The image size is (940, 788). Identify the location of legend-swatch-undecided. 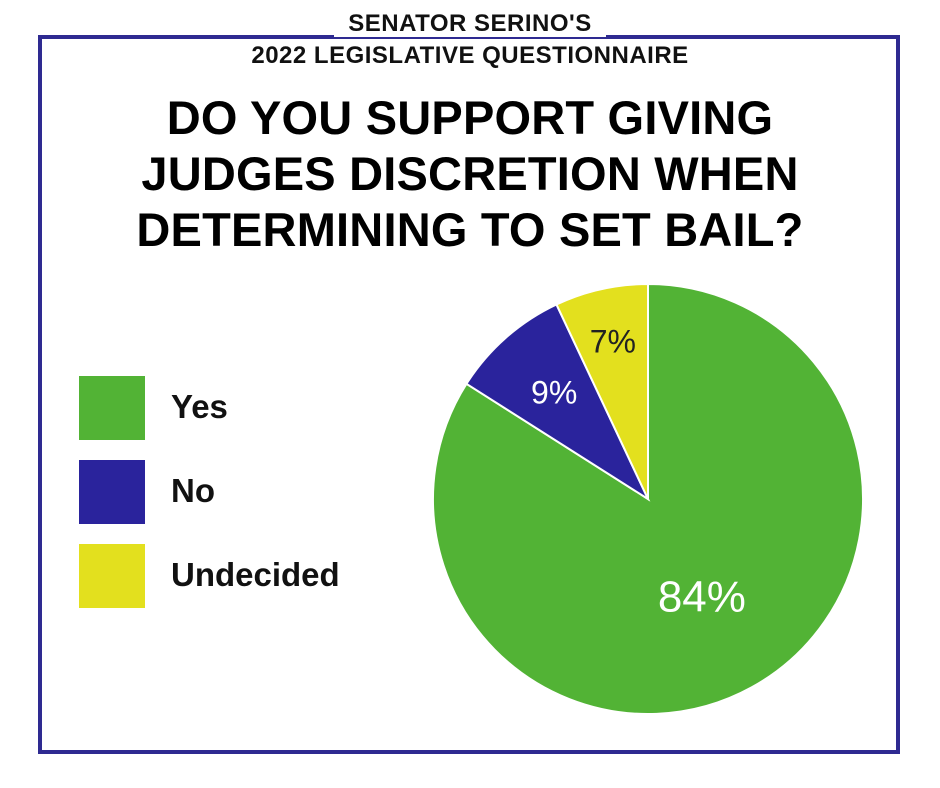
(112, 576).